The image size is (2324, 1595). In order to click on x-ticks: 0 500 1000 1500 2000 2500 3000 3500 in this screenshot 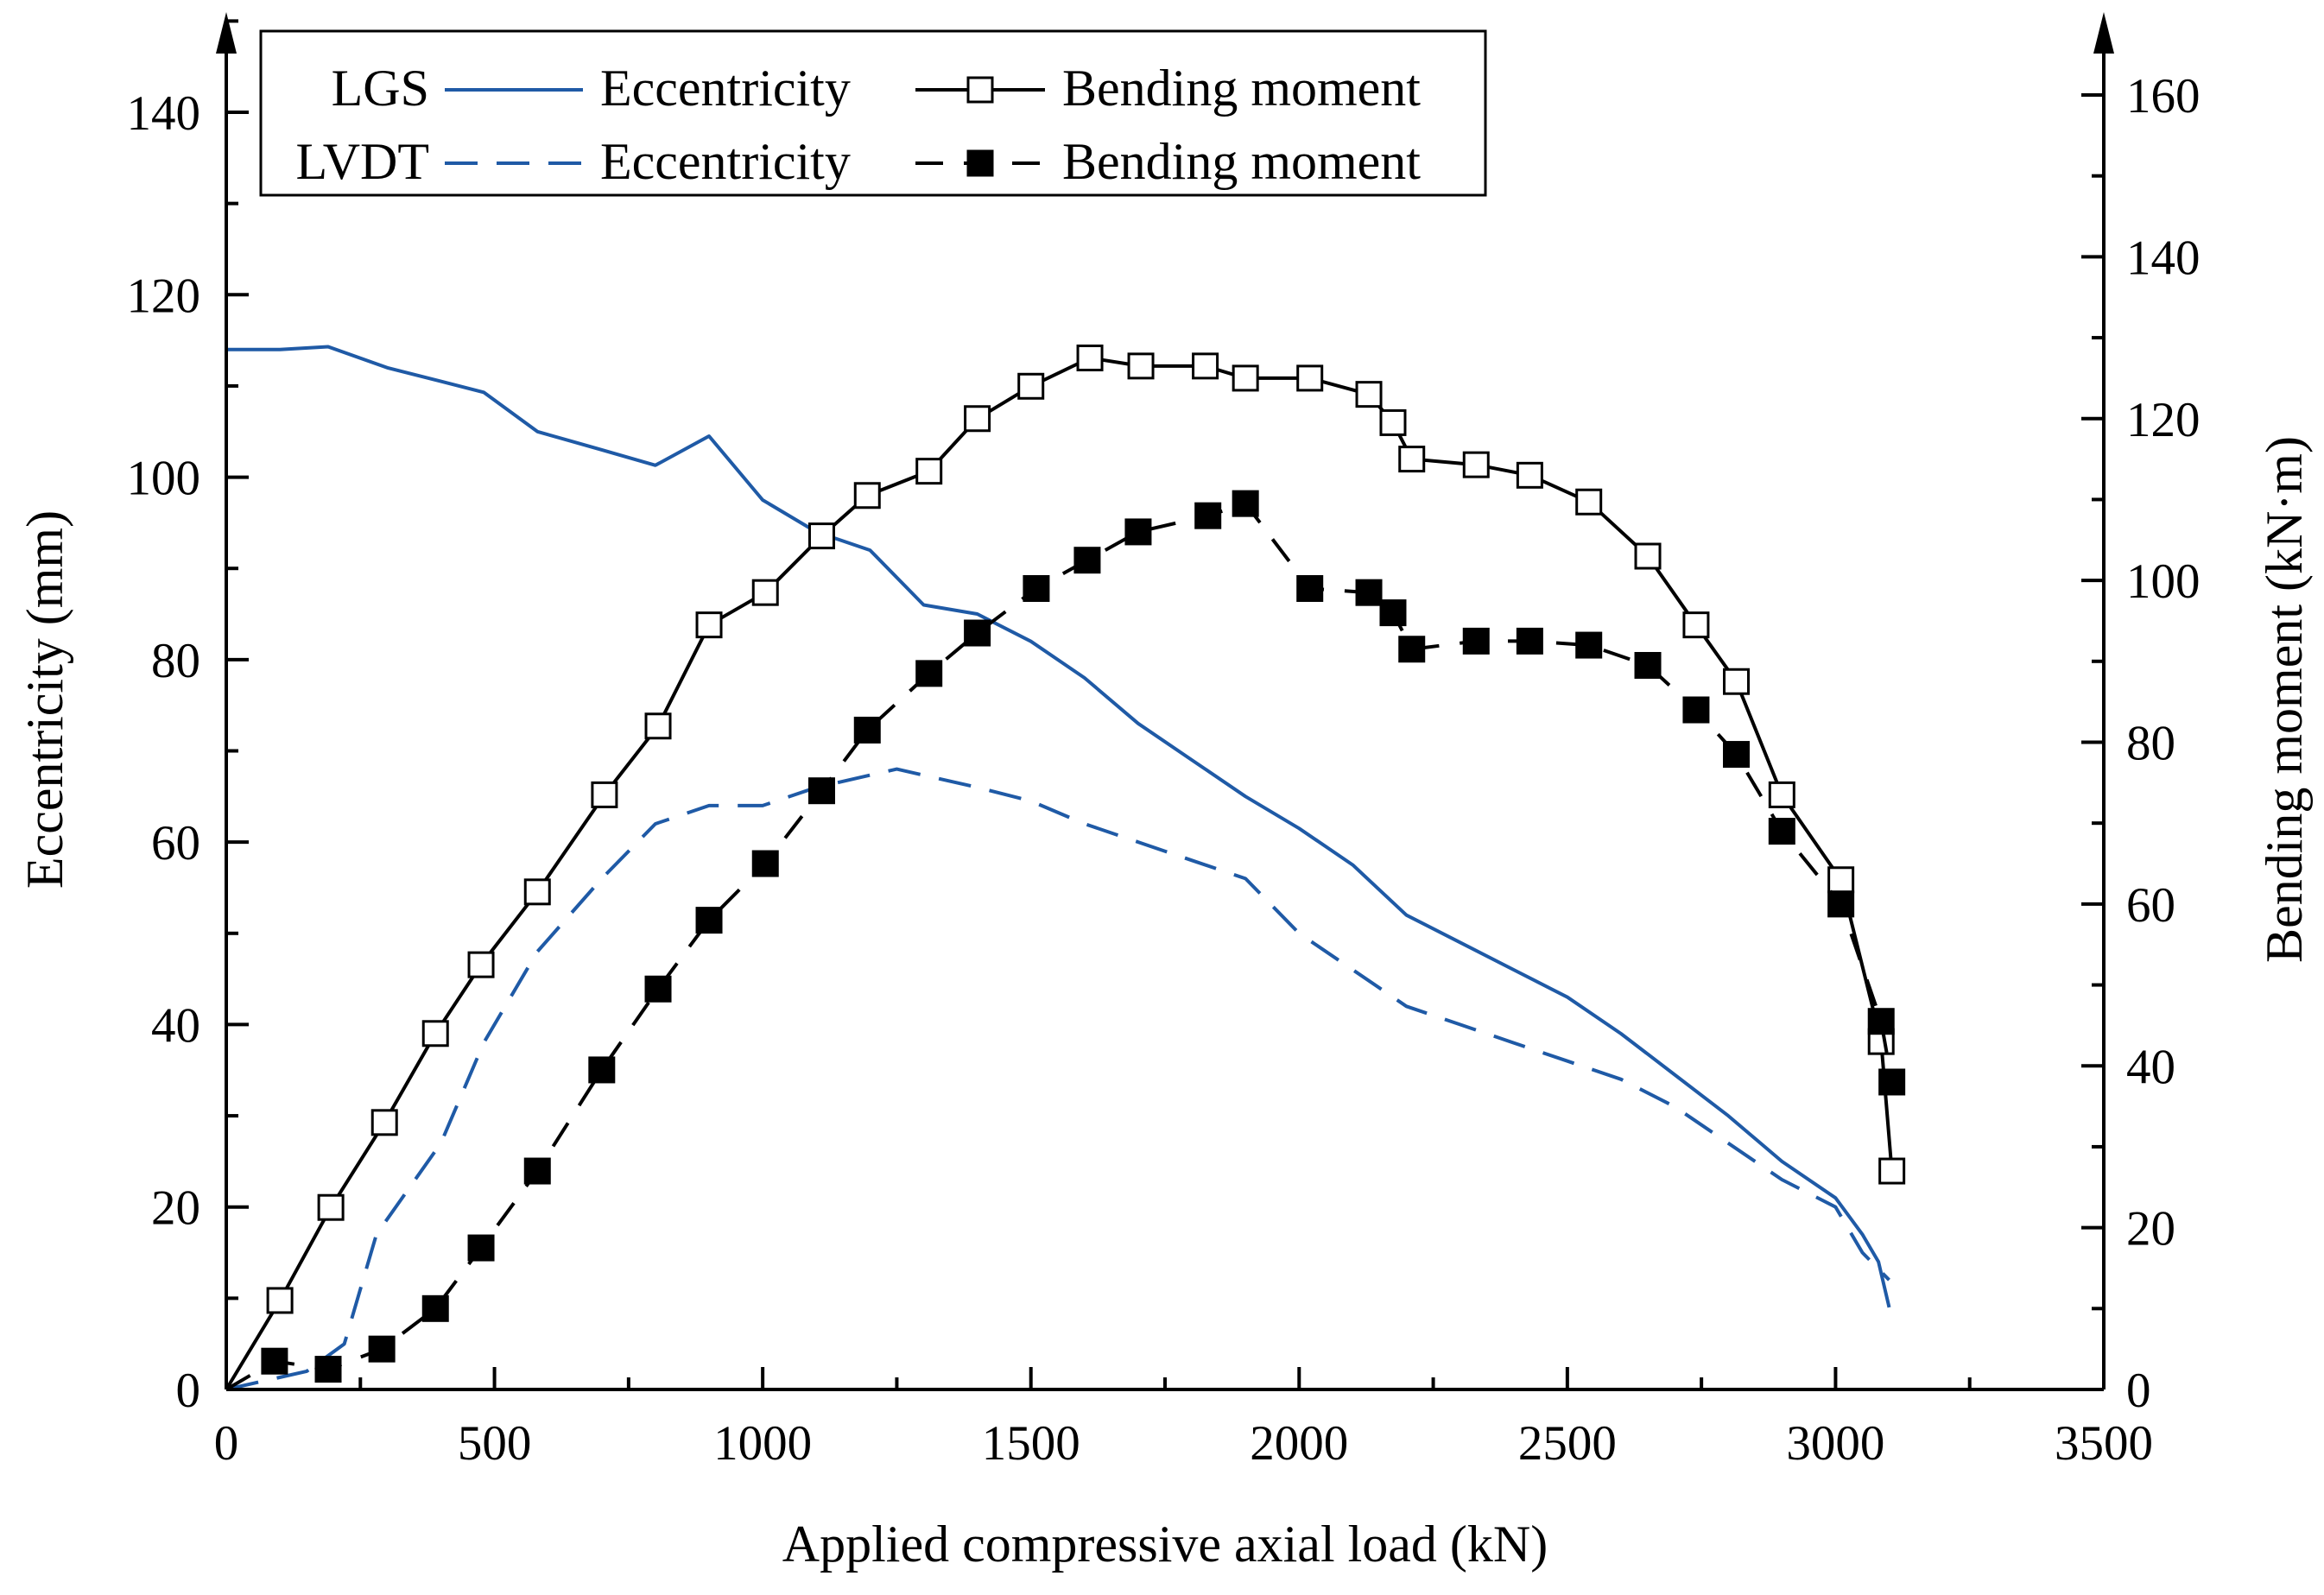, I will do `click(1183, 1419)`.